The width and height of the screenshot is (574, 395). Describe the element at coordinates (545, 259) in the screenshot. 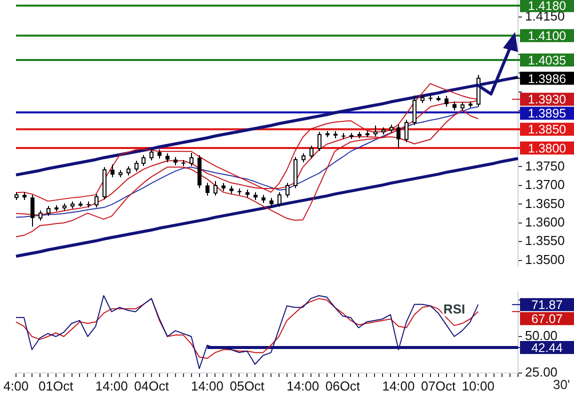

I see `y-tick-label: 1.3500` at that location.